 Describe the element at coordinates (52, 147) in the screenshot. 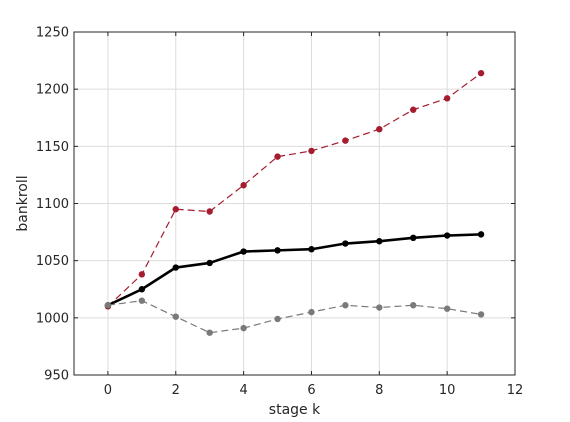

I see `y-tick-label: 1150` at that location.